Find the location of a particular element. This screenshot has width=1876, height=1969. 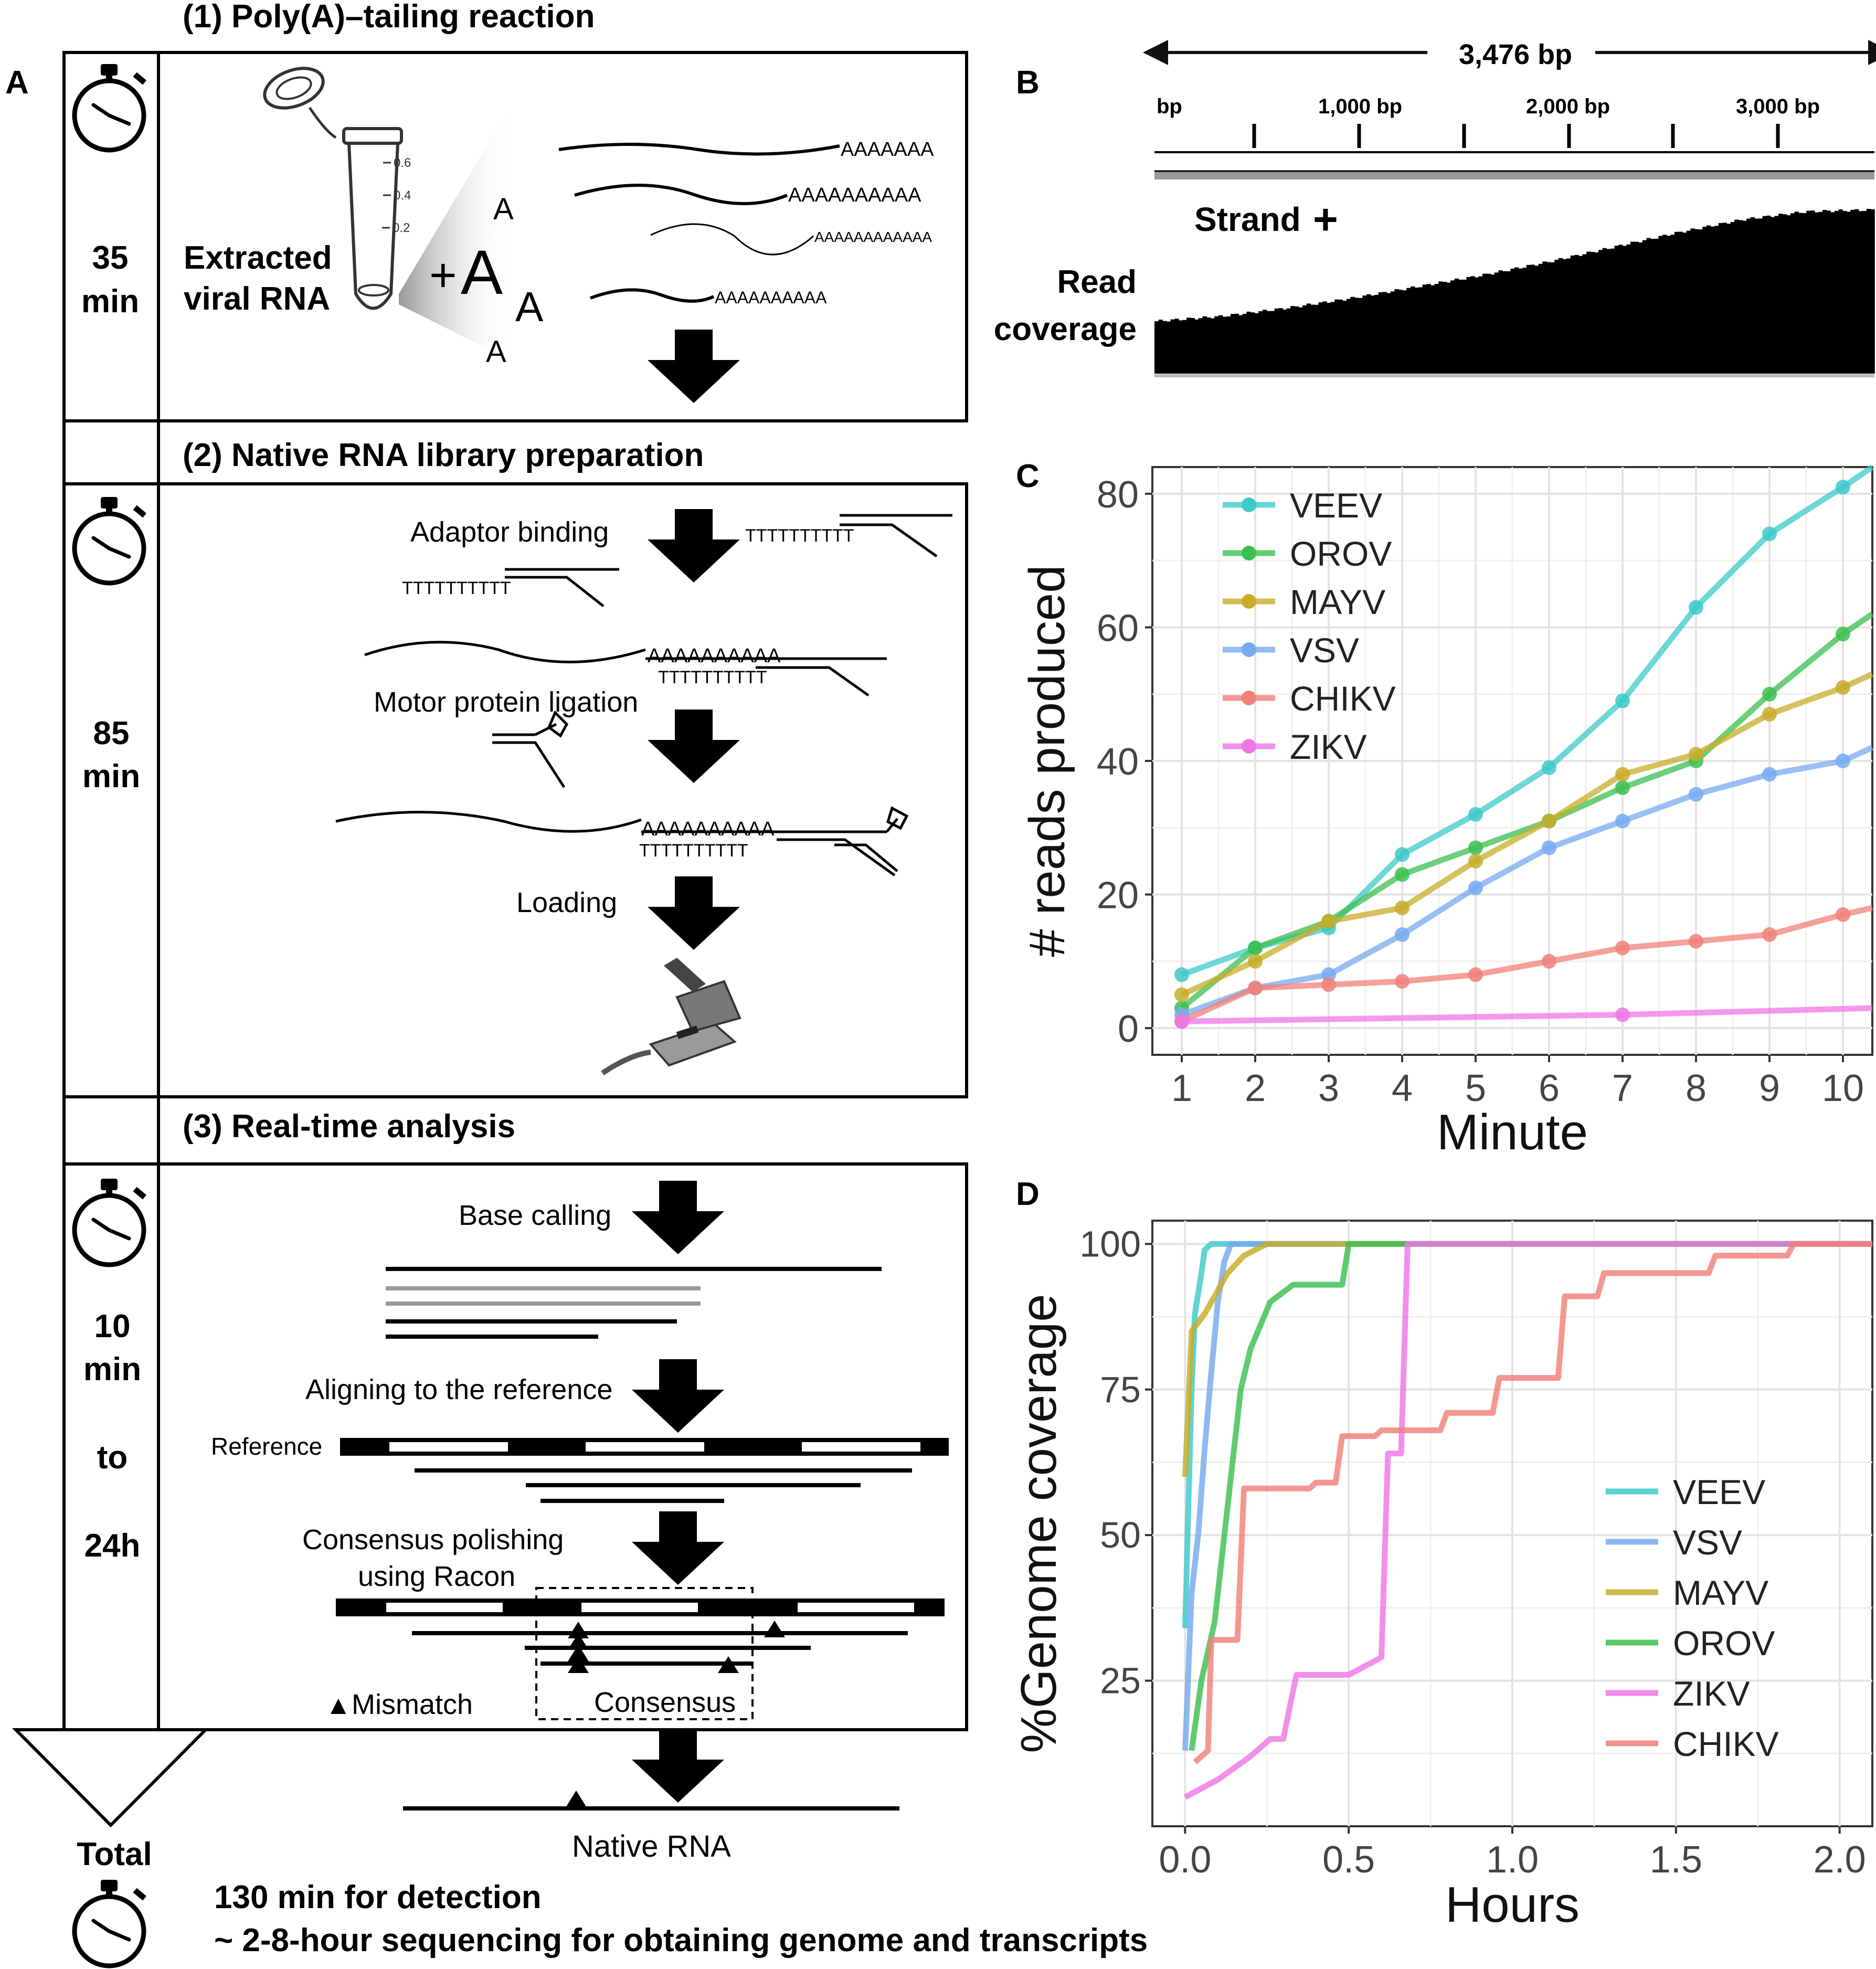

series-line-vsv is located at coordinates (1527, 1496).